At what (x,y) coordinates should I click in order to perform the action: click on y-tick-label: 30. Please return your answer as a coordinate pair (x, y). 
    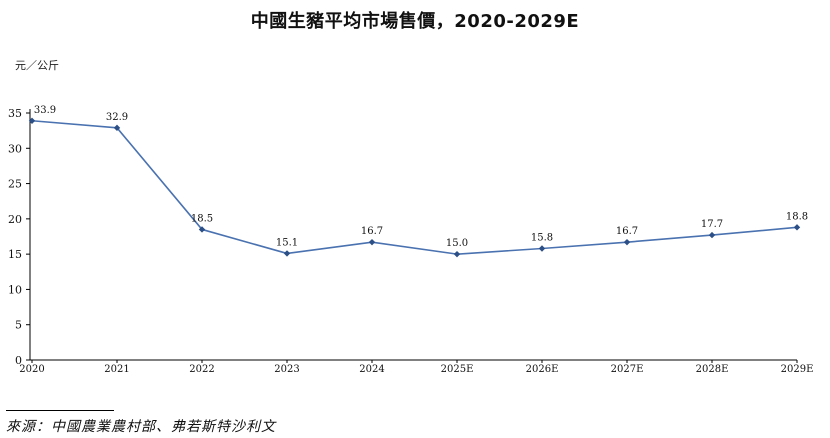
    Looking at the image, I should click on (15, 148).